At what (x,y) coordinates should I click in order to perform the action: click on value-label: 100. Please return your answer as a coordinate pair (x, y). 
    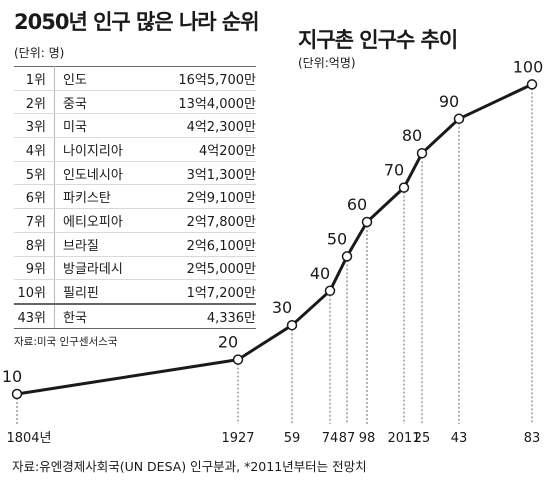
    Looking at the image, I should click on (528, 66).